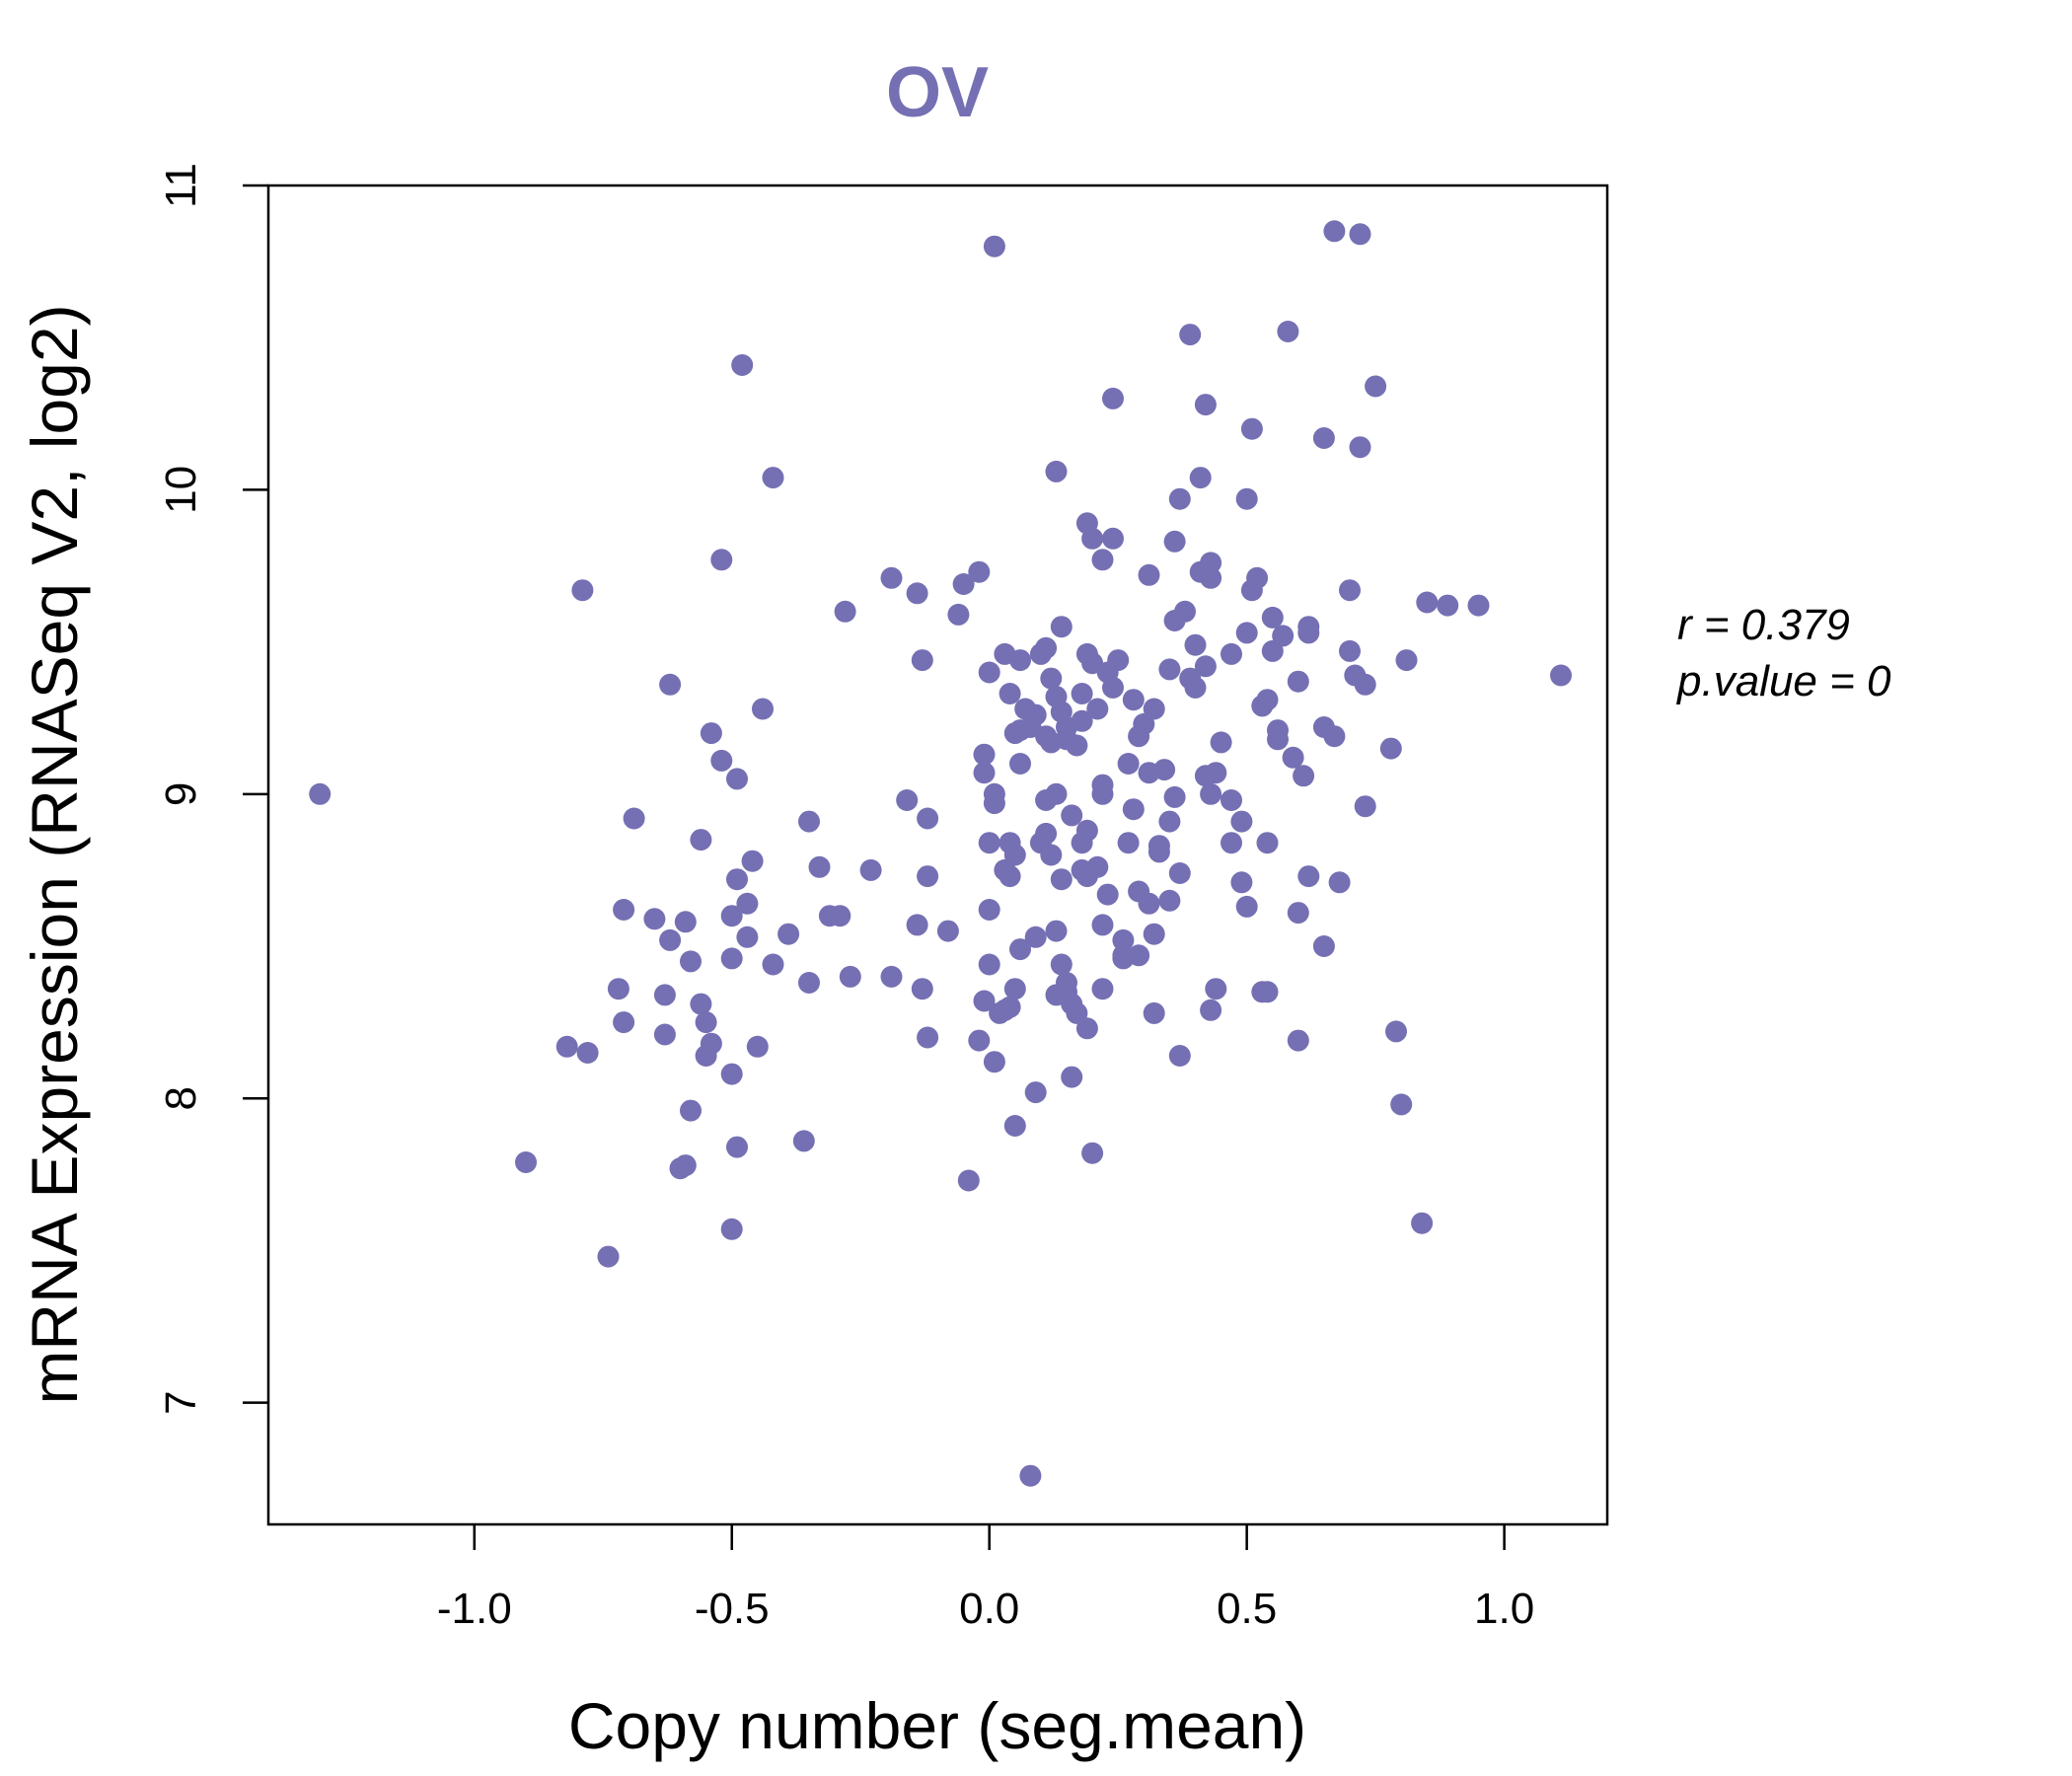 The image size is (2072, 1776). What do you see at coordinates (181, 490) in the screenshot?
I see `y-tick-label: 10` at bounding box center [181, 490].